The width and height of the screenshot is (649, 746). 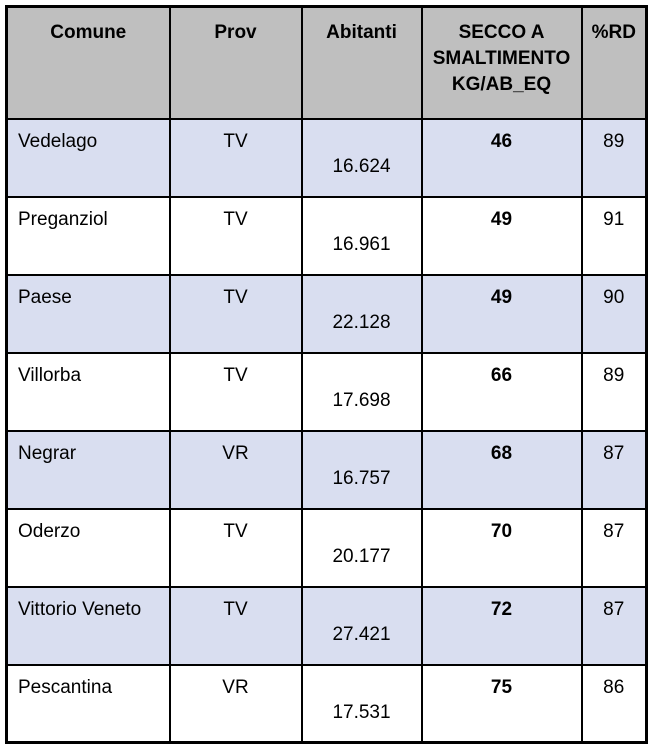 I want to click on cell-comune: Preganziol, so click(x=88, y=235).